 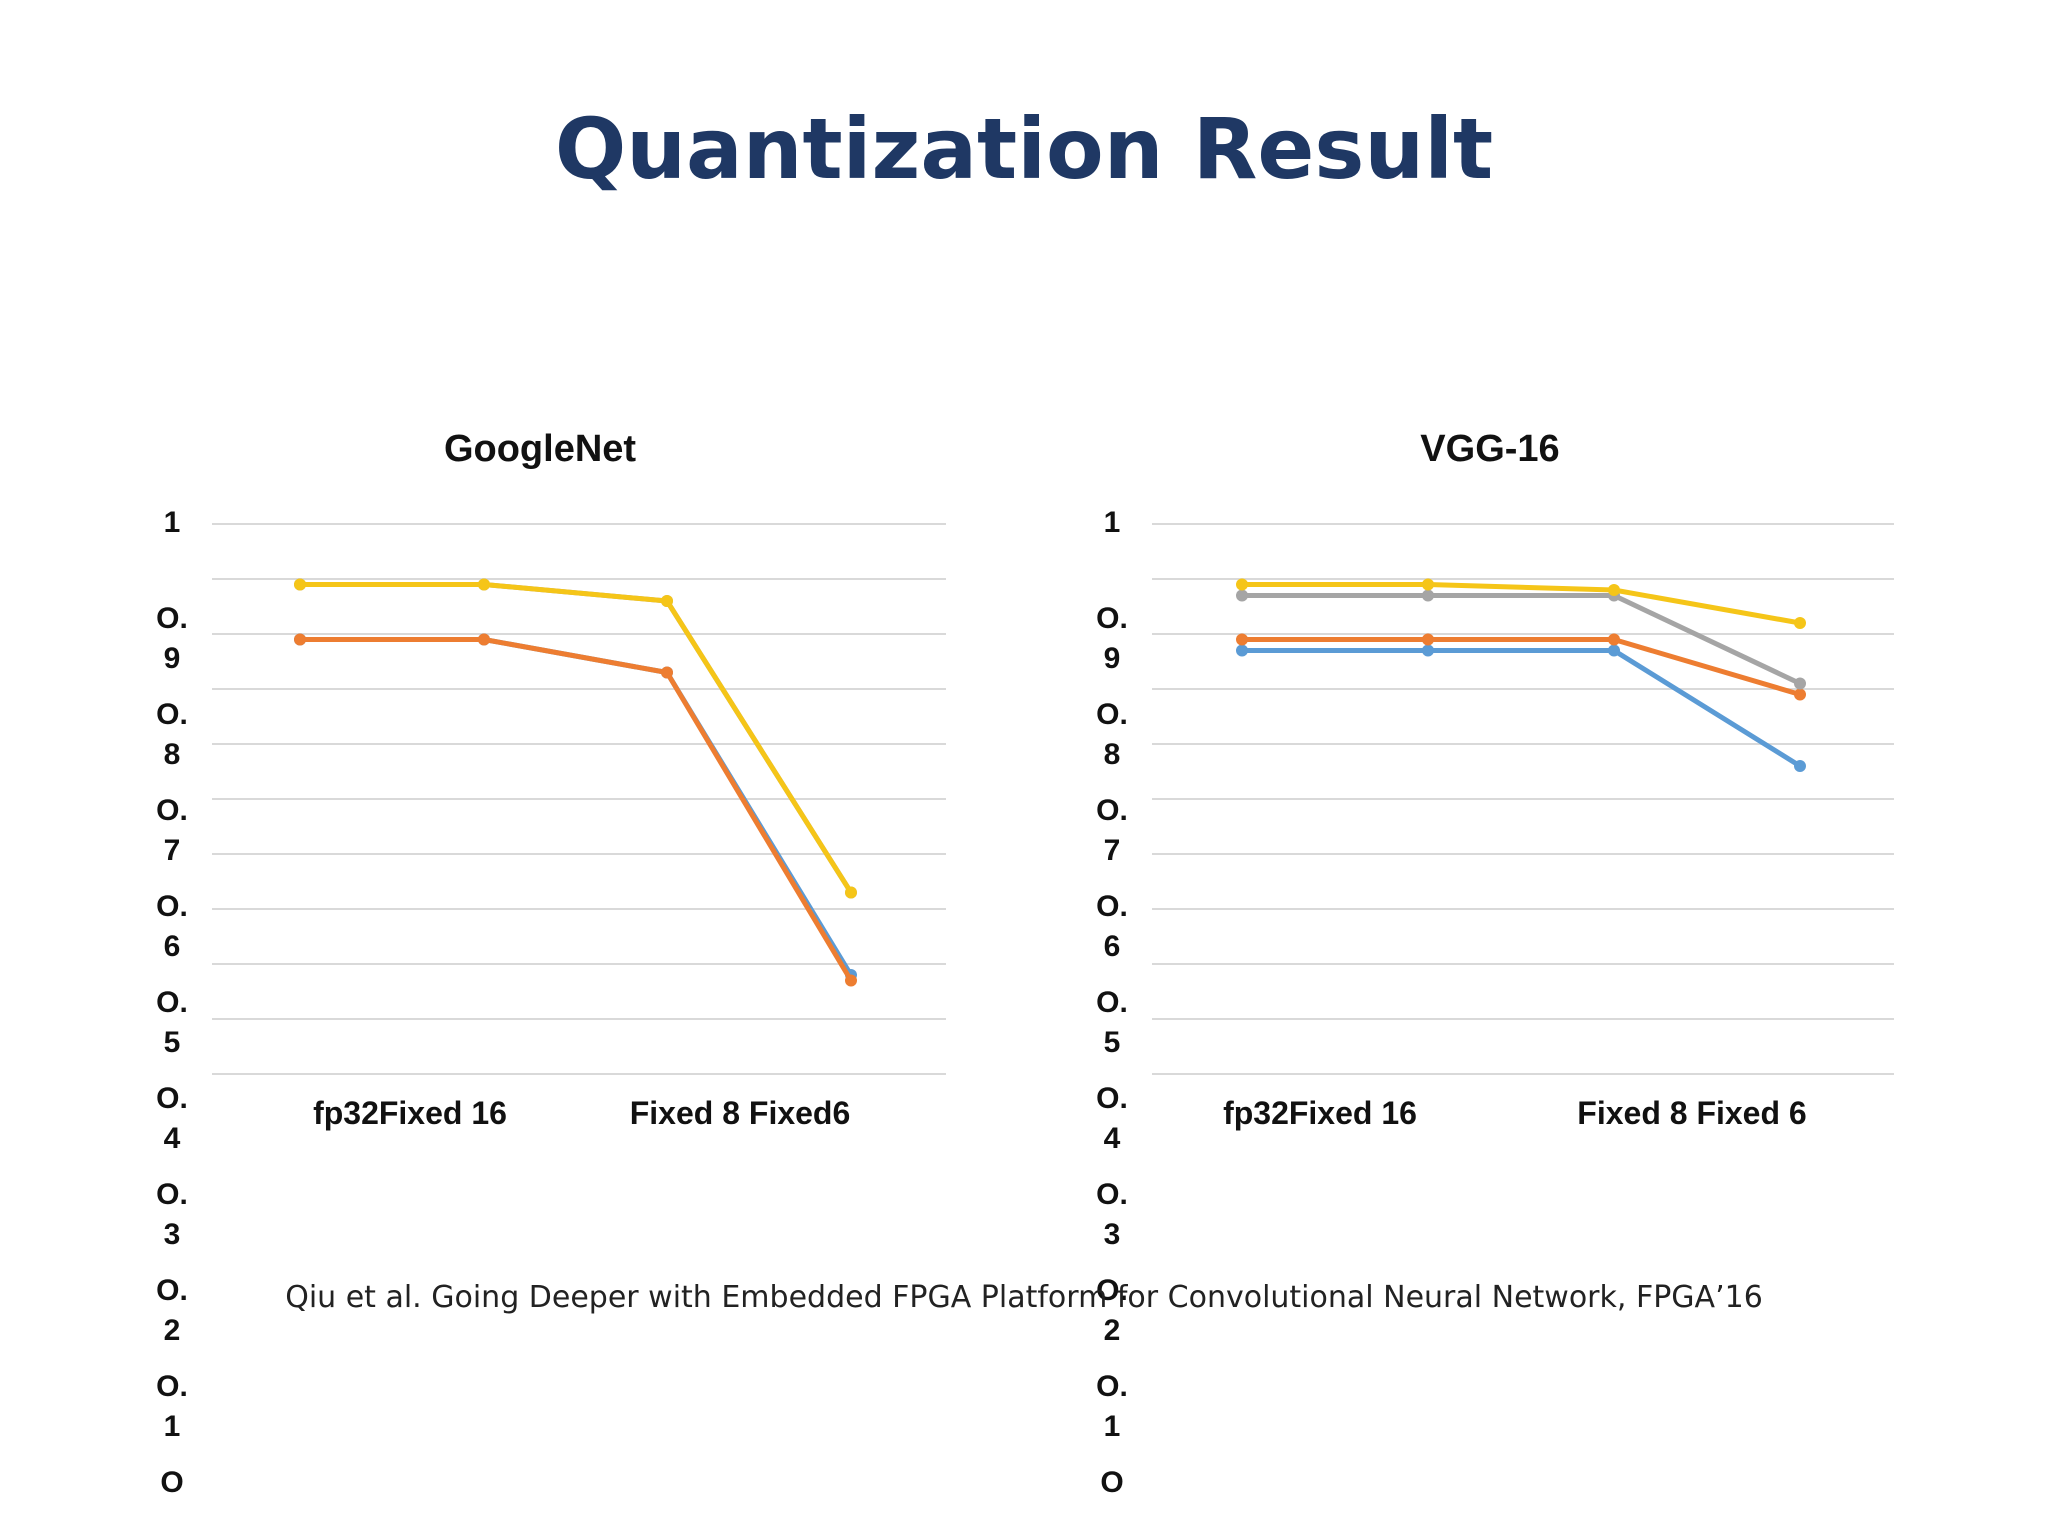 What do you see at coordinates (740, 1113) in the screenshot?
I see `x-category-label: Fixed 8 Fixed6` at bounding box center [740, 1113].